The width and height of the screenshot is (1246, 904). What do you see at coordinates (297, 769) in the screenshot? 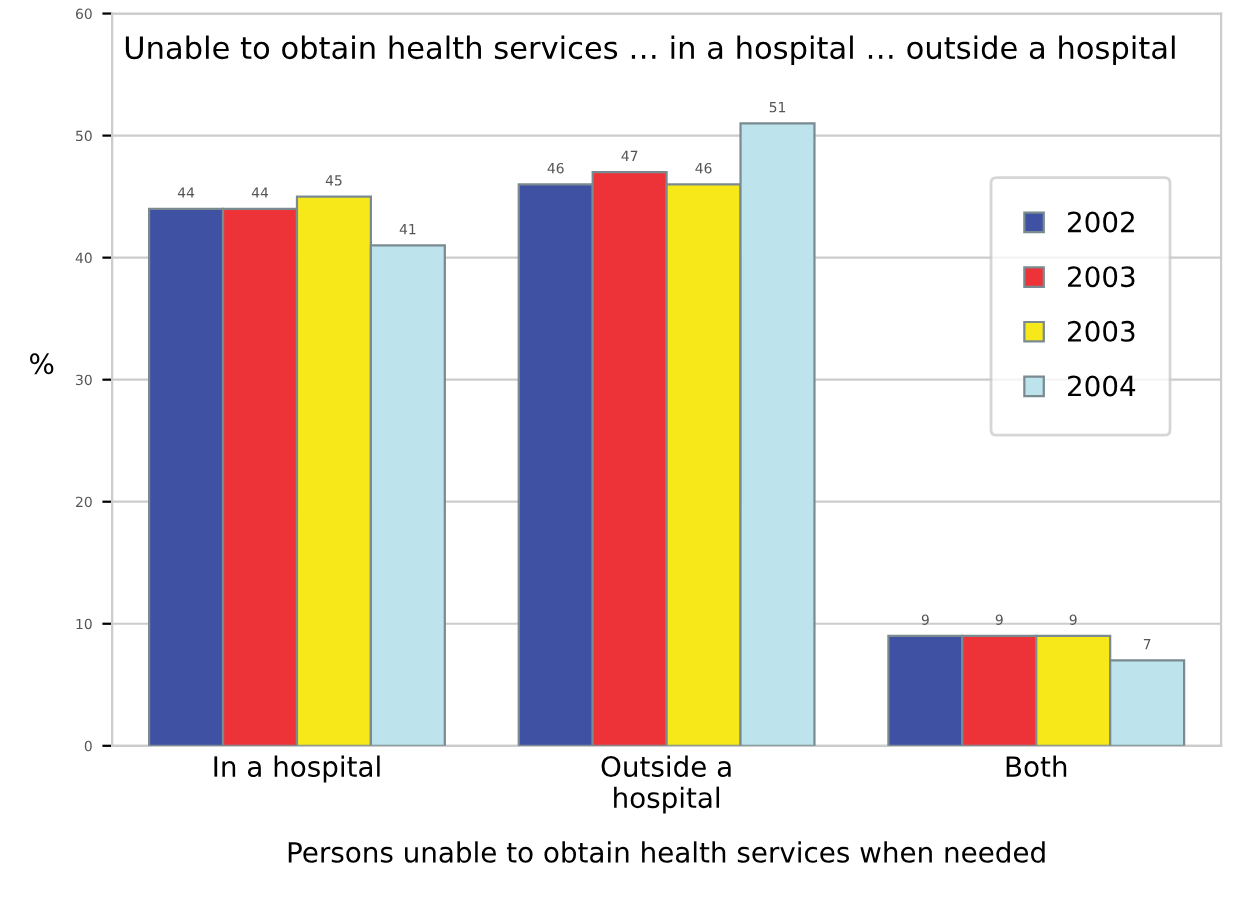
I see `x-tick-label: In a hospital` at bounding box center [297, 769].